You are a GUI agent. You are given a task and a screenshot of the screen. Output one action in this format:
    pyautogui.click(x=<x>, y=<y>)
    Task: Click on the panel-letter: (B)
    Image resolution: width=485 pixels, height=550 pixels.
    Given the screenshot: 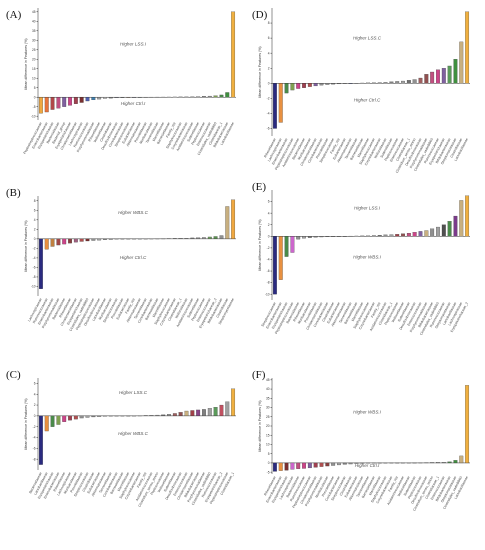 What is the action you would take?
    pyautogui.click(x=13, y=193)
    